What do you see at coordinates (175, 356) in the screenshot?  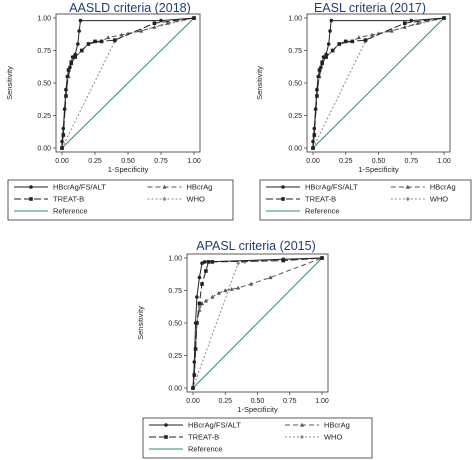 I see `y-tick-label: 0.25` at bounding box center [175, 356].